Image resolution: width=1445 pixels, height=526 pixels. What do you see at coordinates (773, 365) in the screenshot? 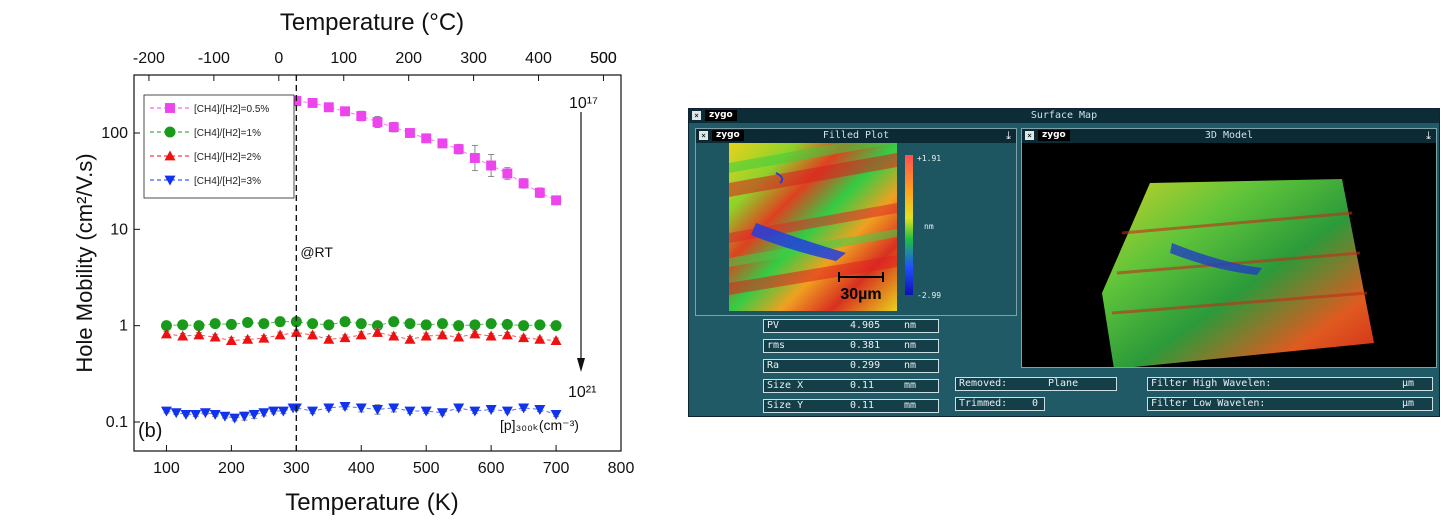
I see `stat-label: Ra` at bounding box center [773, 365].